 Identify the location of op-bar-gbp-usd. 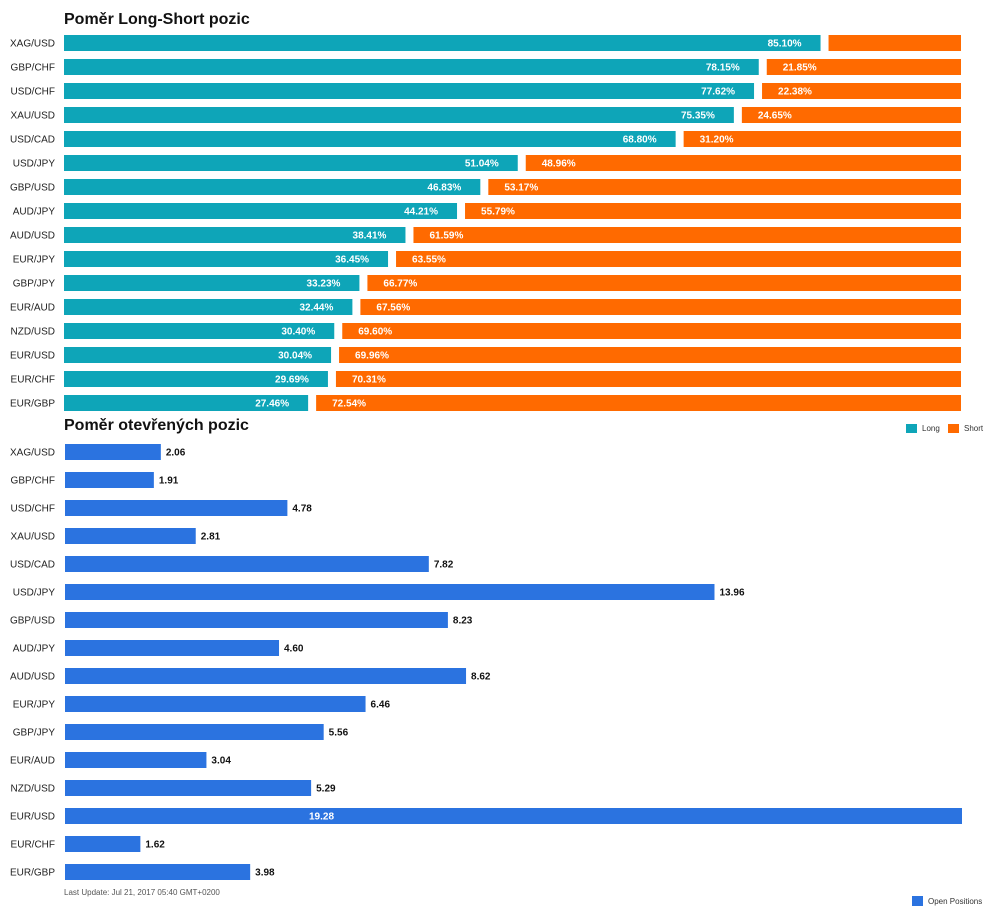
(256, 620).